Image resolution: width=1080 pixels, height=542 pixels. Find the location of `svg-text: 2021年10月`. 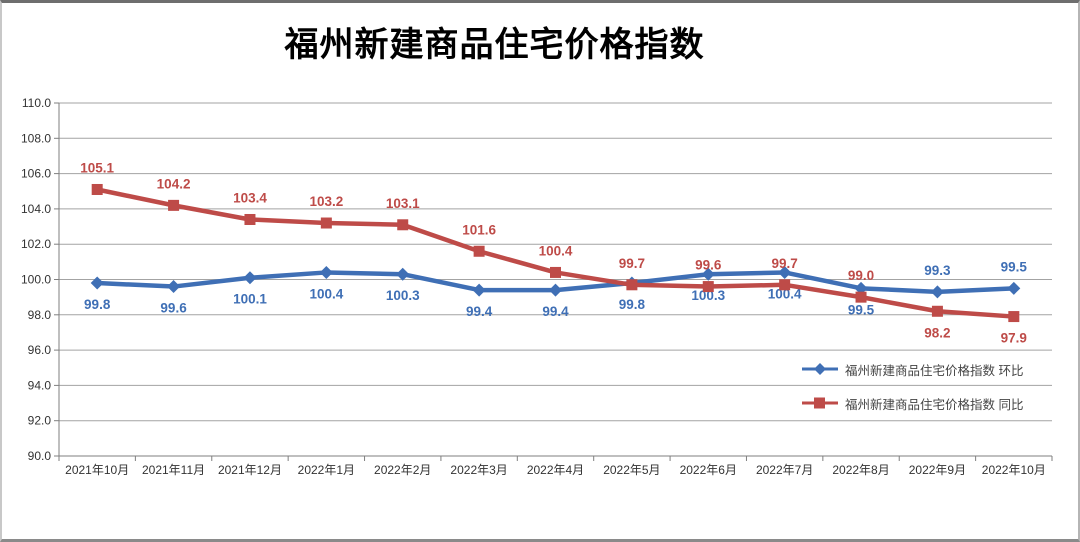

svg-text: 2021年10月 is located at coordinates (97, 470).